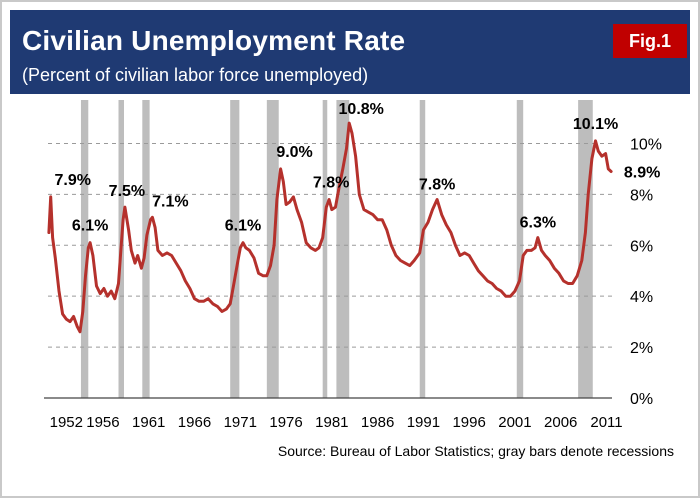 The width and height of the screenshot is (700, 498). Describe the element at coordinates (285, 422) in the screenshot. I see `x-tick-label: 1976` at that location.